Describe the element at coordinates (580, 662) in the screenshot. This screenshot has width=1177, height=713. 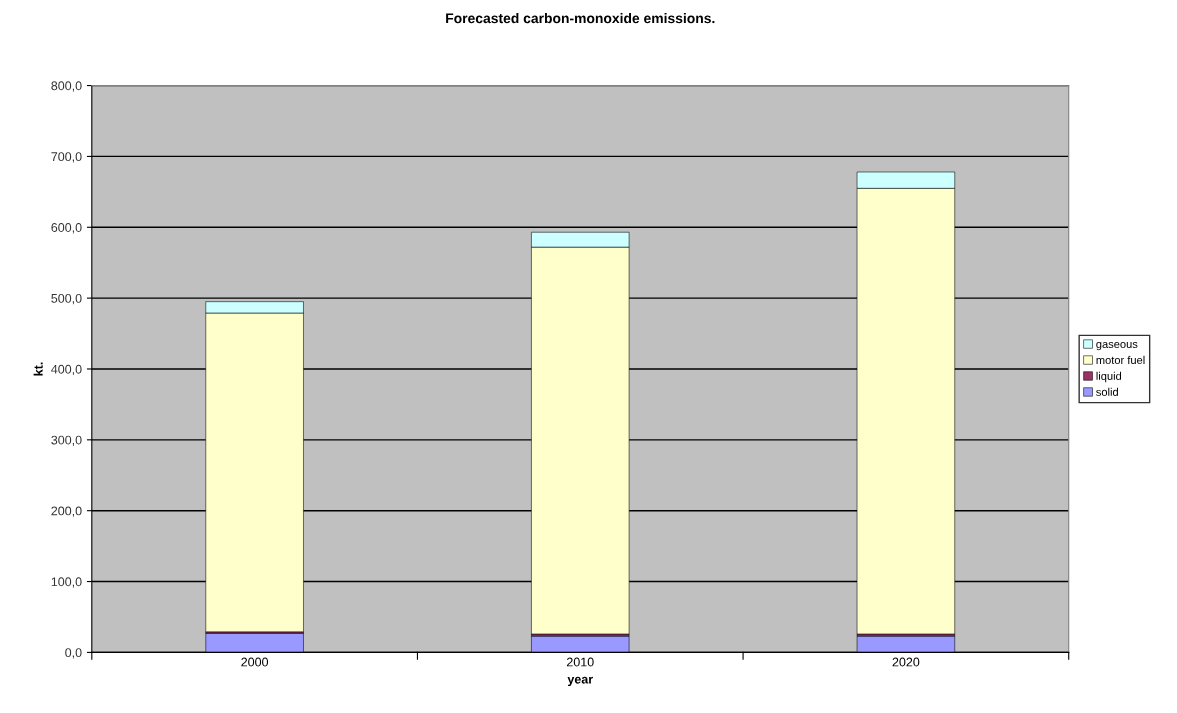
I see `x-tick-label: 2010` at that location.